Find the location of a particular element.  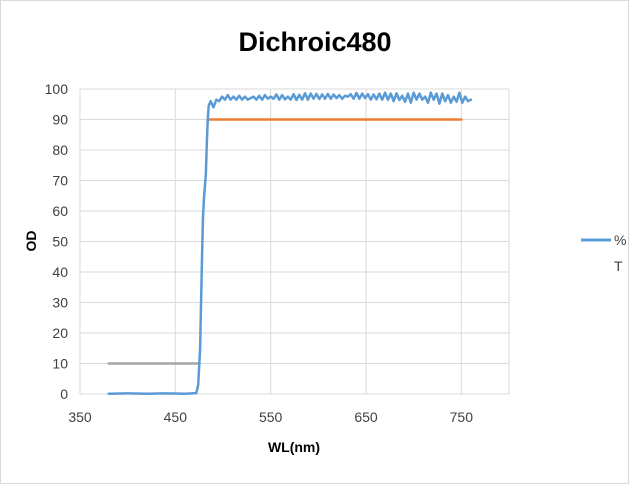

y-axis-title: OD is located at coordinates (31, 241).